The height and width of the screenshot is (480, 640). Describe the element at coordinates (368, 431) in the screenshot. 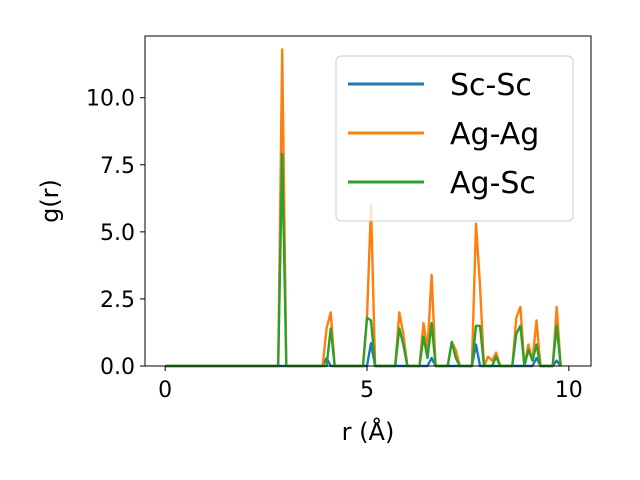

I see `x-axis-label: r (Å)` at that location.